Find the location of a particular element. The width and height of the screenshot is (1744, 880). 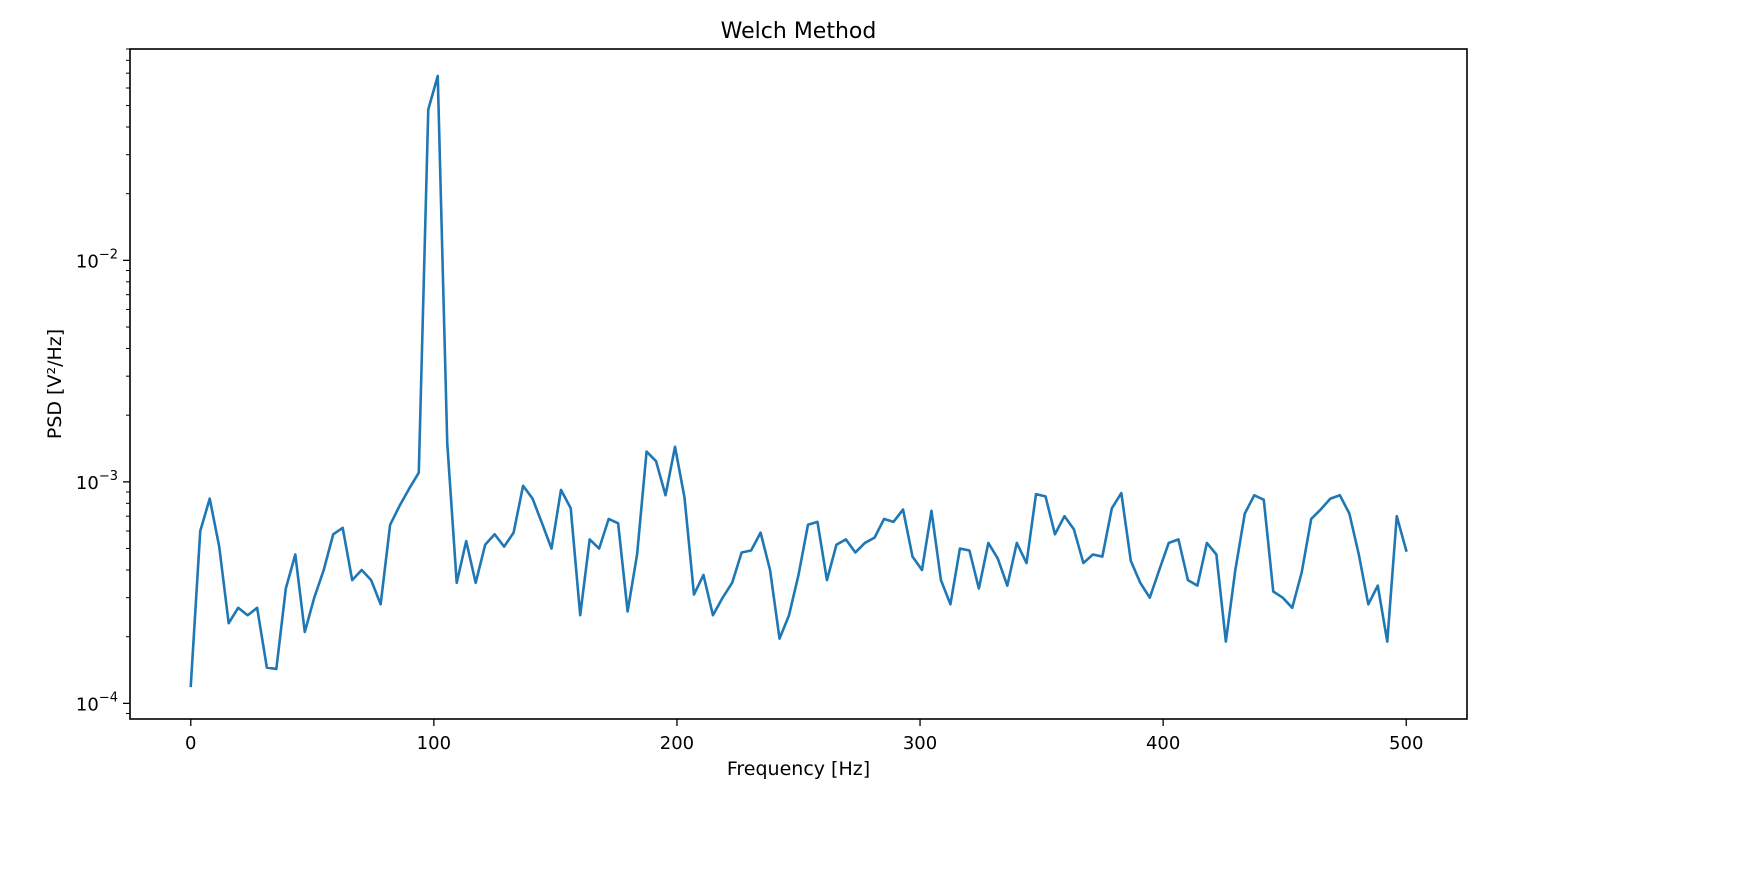

x-tick-label: 500 is located at coordinates (1406, 743).